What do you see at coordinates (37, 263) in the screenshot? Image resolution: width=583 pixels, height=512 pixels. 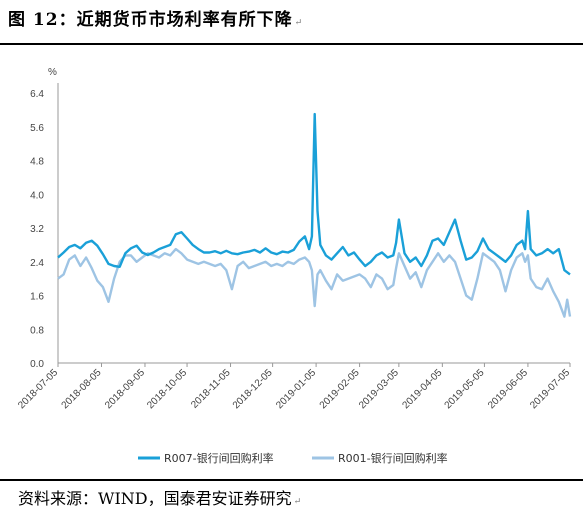 I see `y-tick-label: 2.4` at bounding box center [37, 263].